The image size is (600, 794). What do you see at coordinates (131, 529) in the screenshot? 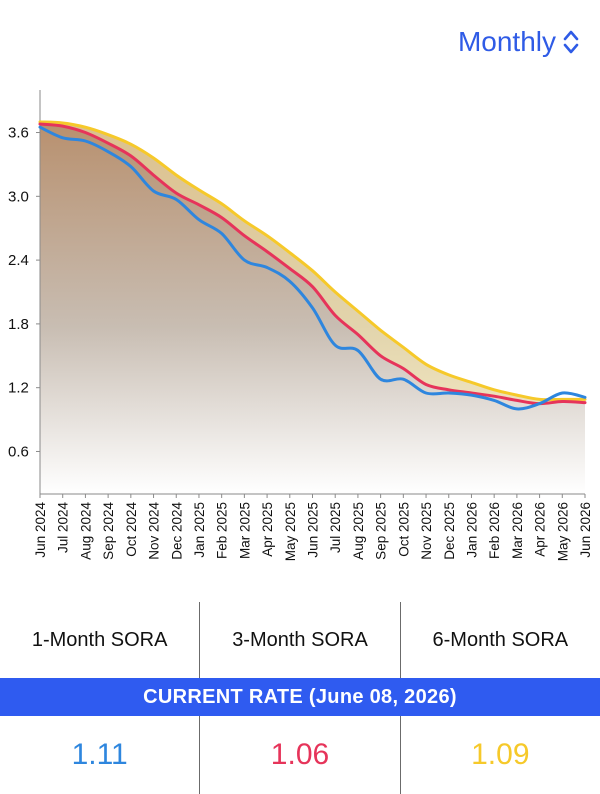
I see `x-tick-label: Oct 2024` at bounding box center [131, 529].